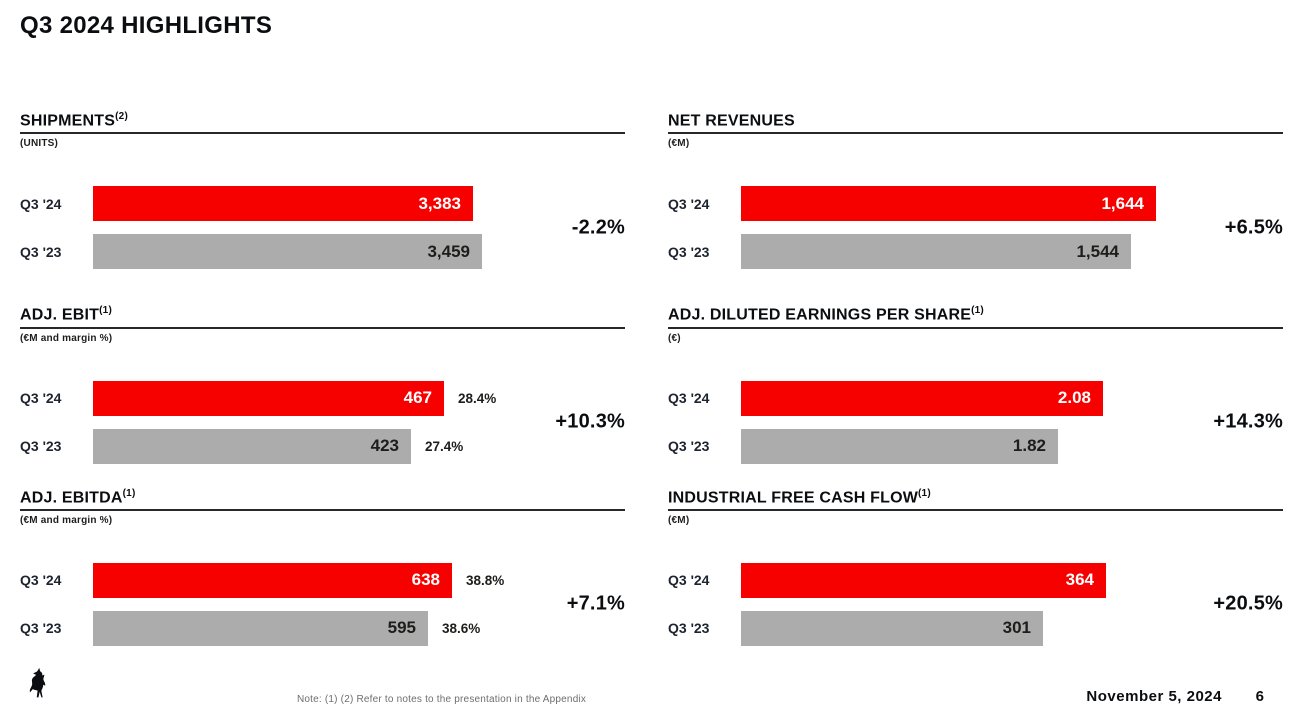 Image resolution: width=1292 pixels, height=719 pixels. I want to click on panel-header-rule: SHIPMENTS(2), so click(322, 121).